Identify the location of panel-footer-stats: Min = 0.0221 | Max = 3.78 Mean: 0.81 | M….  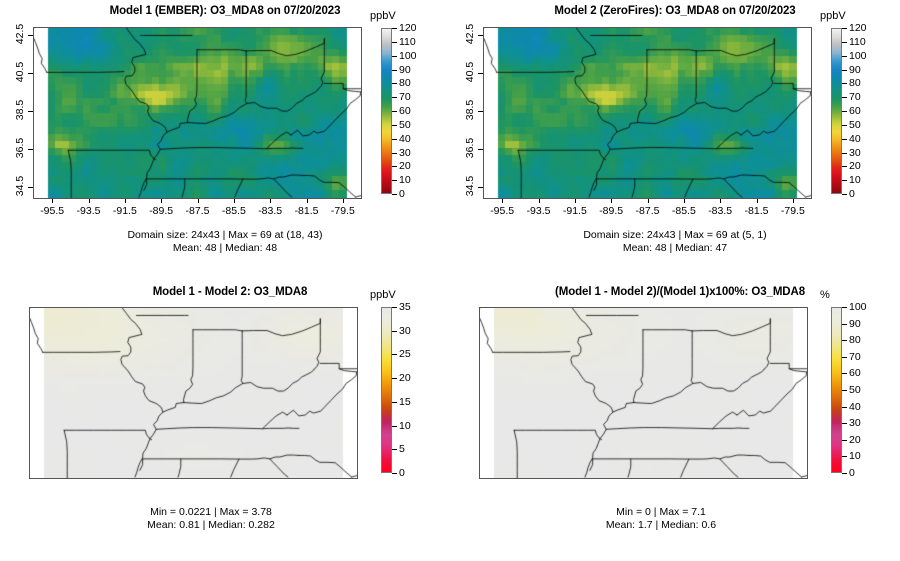
(211, 518).